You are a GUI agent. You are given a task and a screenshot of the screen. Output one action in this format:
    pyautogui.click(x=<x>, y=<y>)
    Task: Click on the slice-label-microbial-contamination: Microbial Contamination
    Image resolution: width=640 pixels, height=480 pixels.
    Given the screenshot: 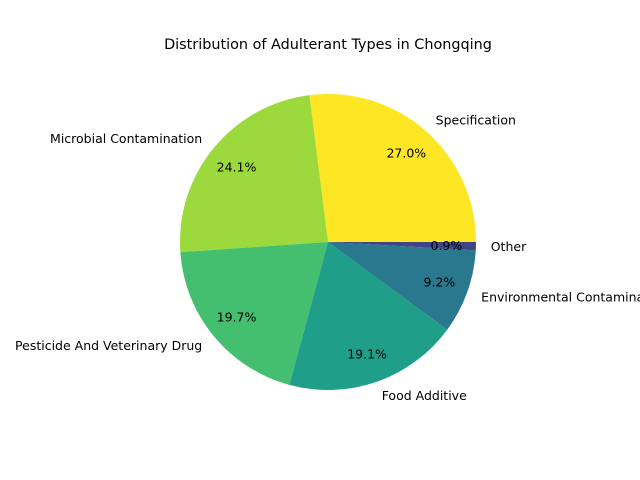 What is the action you would take?
    pyautogui.click(x=126, y=138)
    